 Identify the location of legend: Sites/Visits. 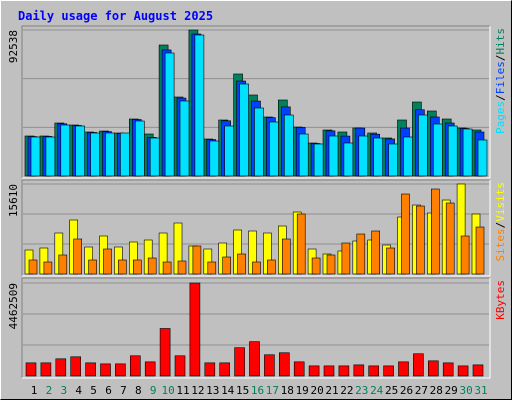
(500, 222).